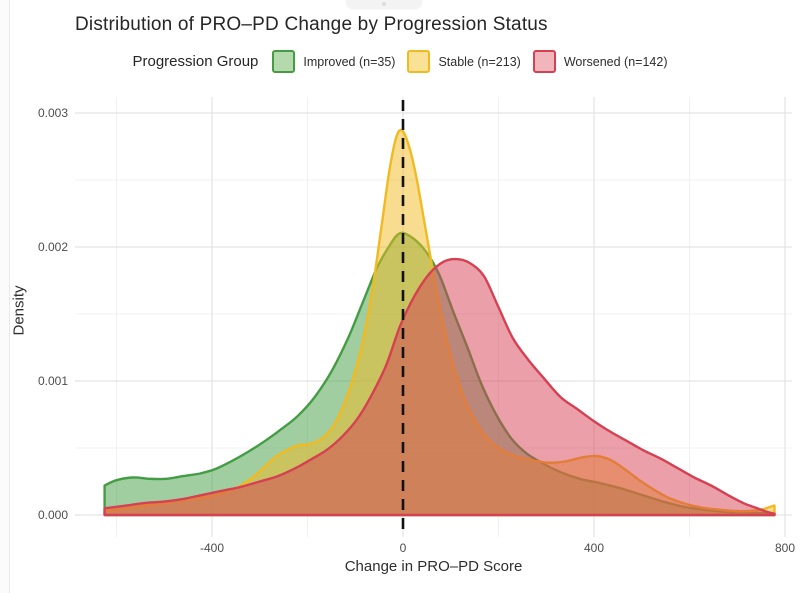 This screenshot has width=800, height=593. What do you see at coordinates (52, 247) in the screenshot?
I see `y-tick-label: 0.002` at bounding box center [52, 247].